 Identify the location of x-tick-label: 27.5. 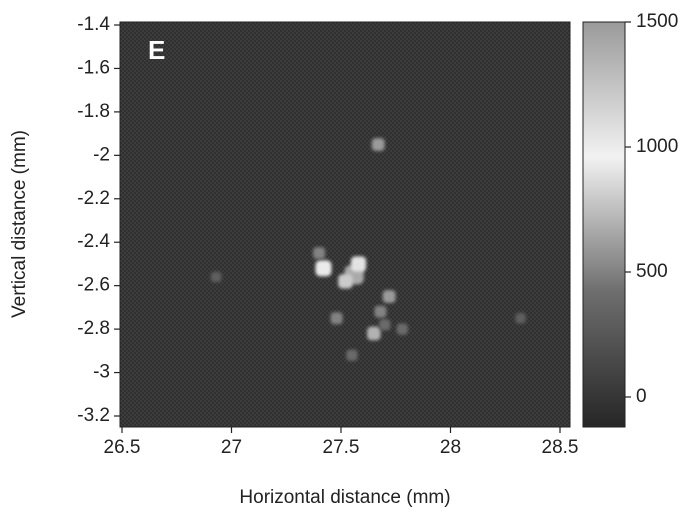
(341, 447).